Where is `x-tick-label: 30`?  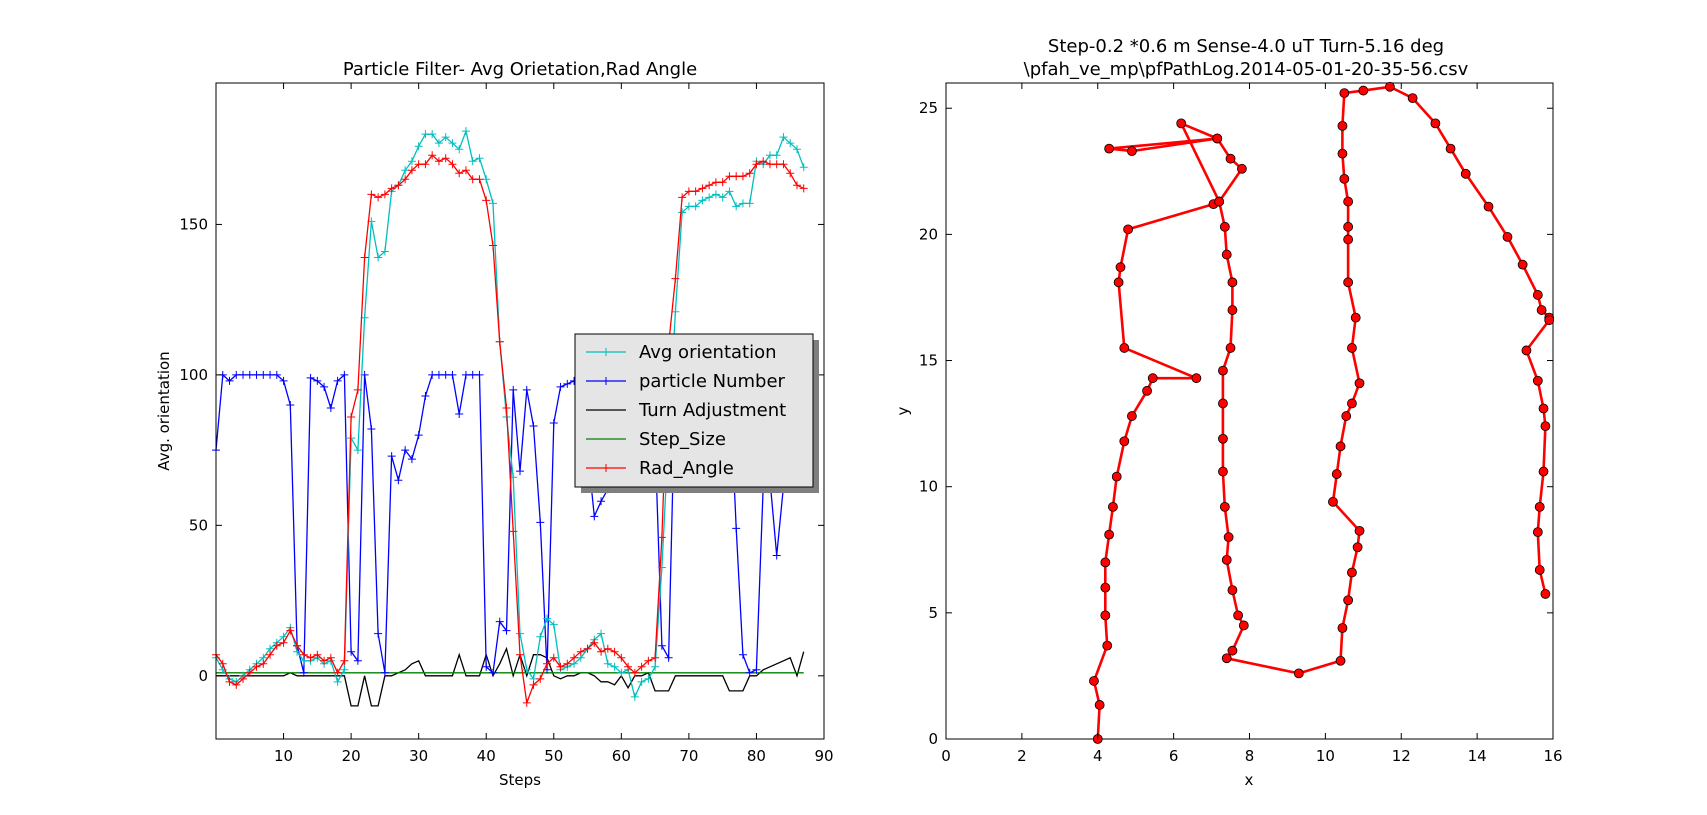
x-tick-label: 30 is located at coordinates (418, 756).